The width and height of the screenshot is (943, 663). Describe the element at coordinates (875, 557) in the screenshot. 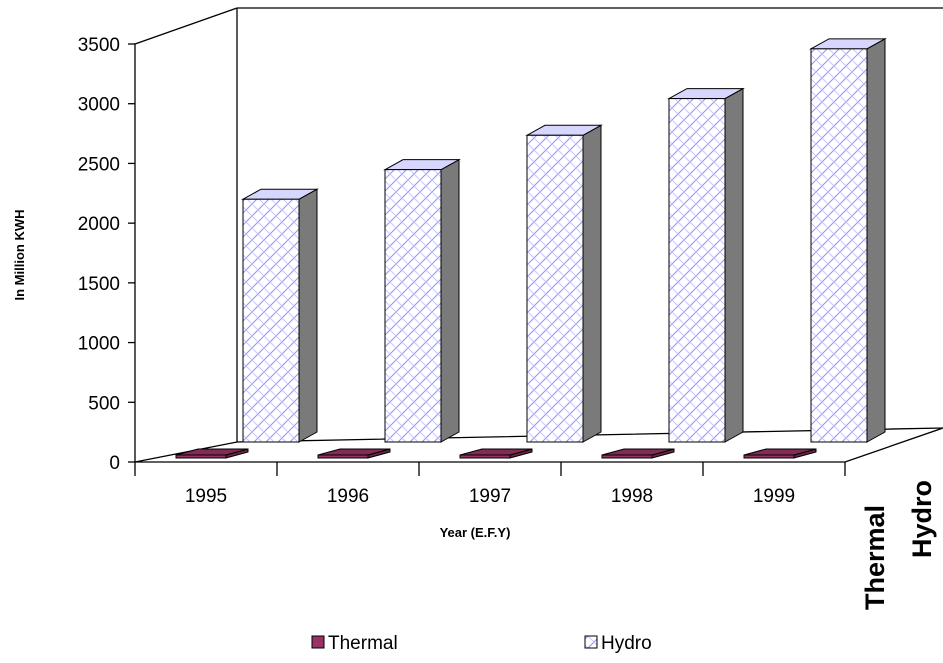

I see `depth-label-thermal: Thermal` at that location.